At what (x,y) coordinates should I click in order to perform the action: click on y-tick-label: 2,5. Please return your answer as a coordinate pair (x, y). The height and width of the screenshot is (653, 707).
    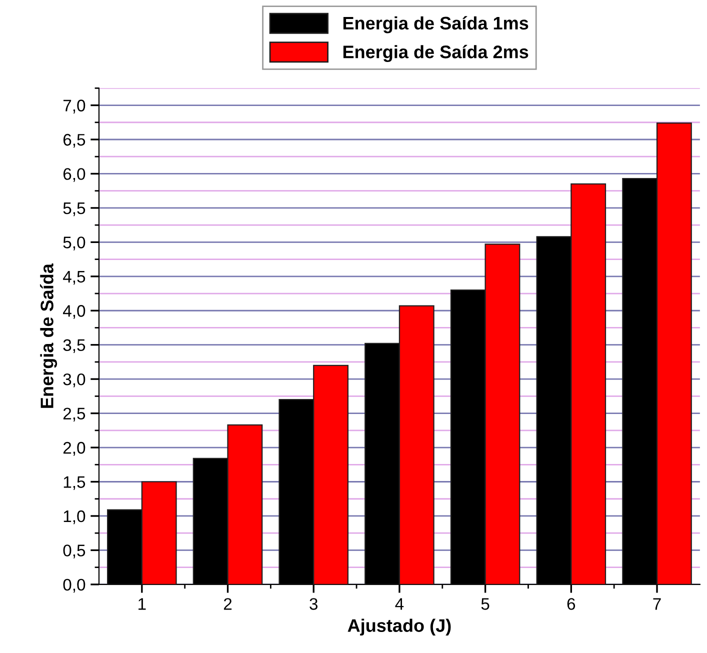
    Looking at the image, I should click on (74, 415).